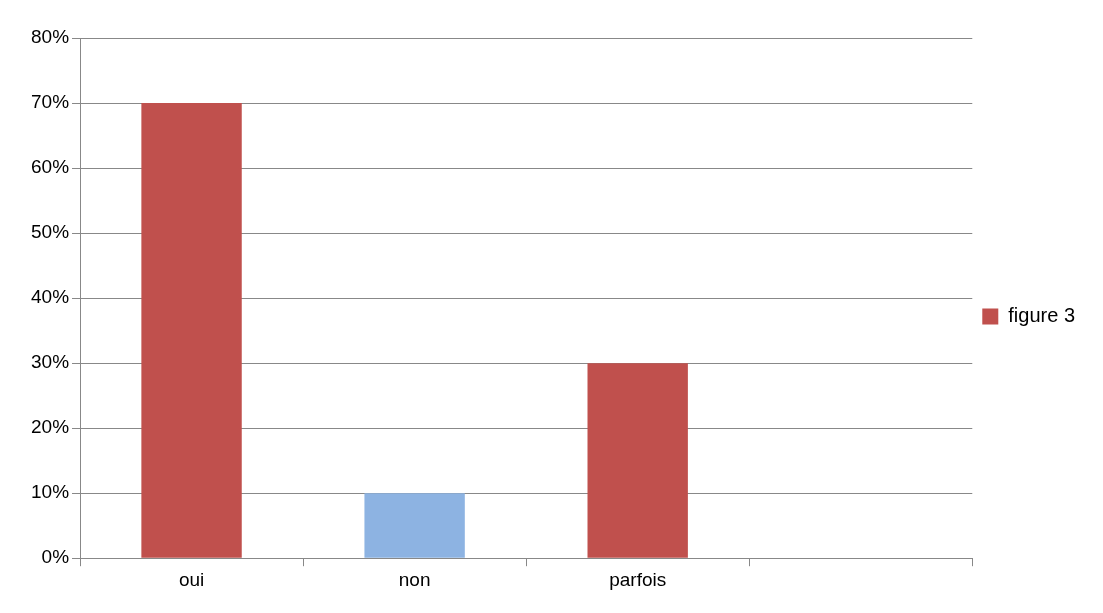 Image resolution: width=1103 pixels, height=613 pixels. What do you see at coordinates (638, 579) in the screenshot?
I see `x-tick-label: parfois` at bounding box center [638, 579].